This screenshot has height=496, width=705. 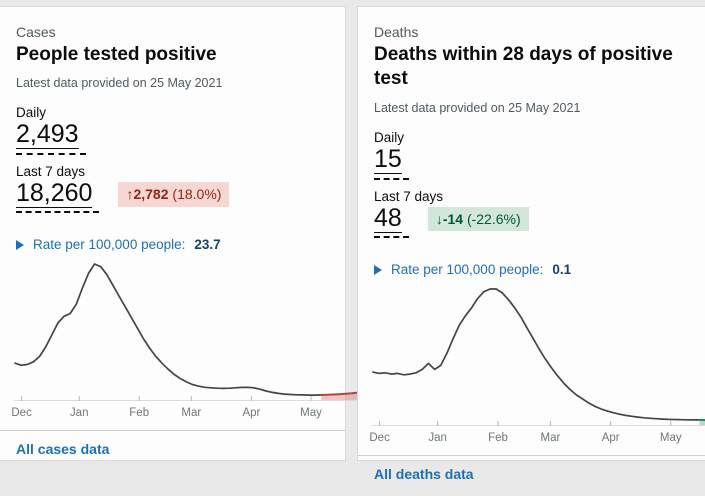 I want to click on rate-expander: Rate per 100,000 people: 23.7, so click(x=172, y=244).